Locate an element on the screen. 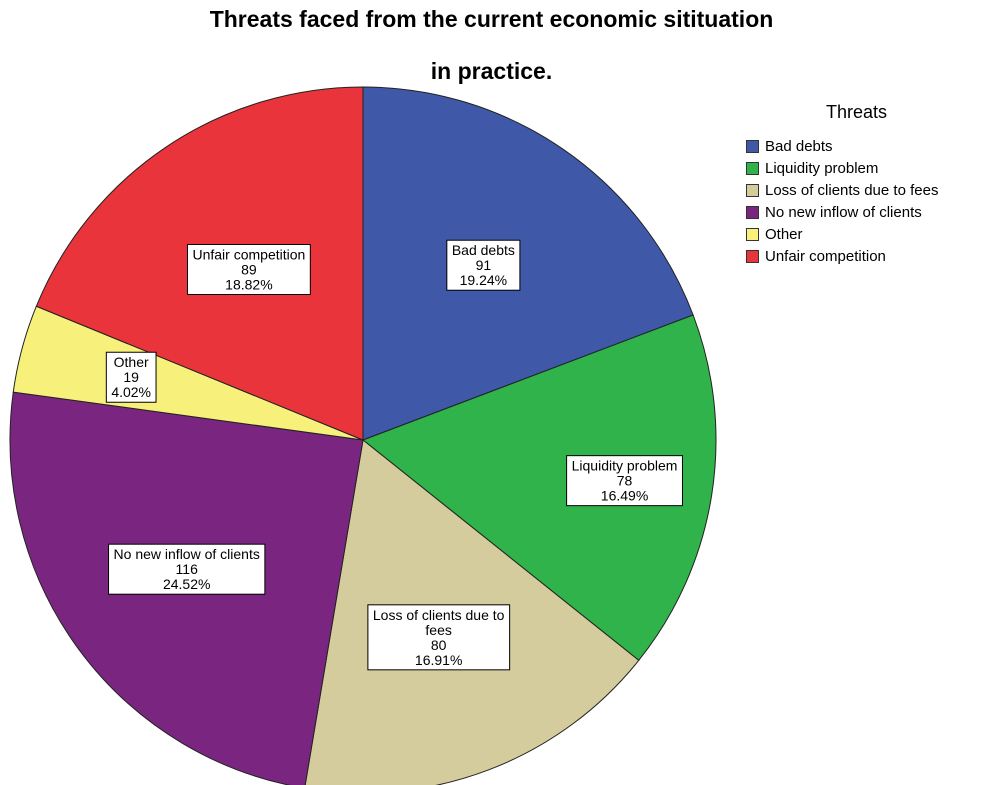 Image resolution: width=983 pixels, height=785 pixels. legend-item: No new inflow of clients is located at coordinates (834, 212).